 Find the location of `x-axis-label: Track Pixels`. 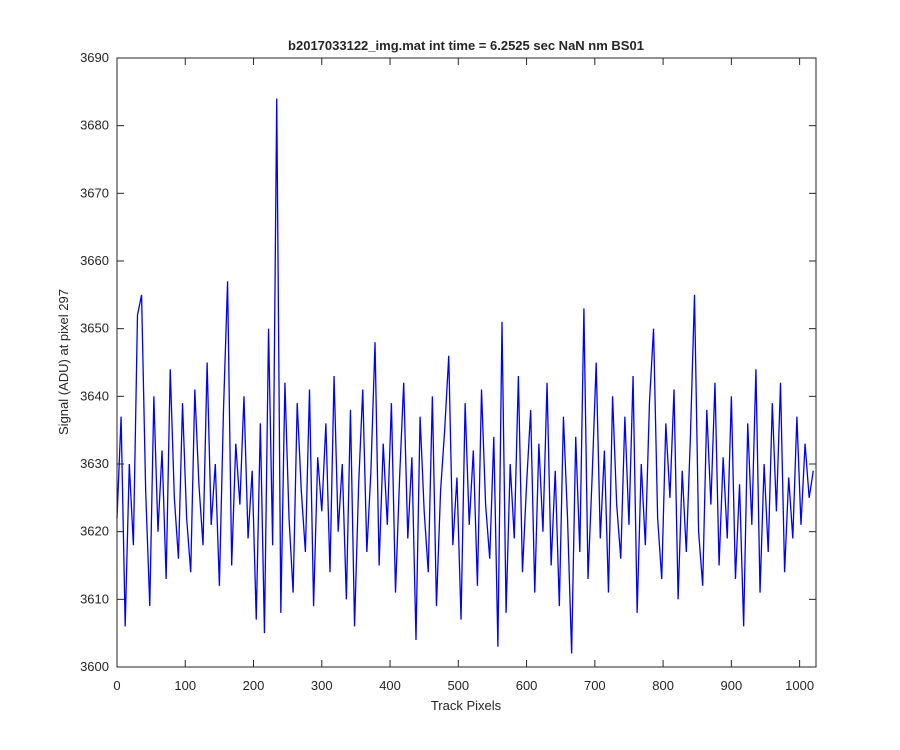

x-axis-label: Track Pixels is located at coordinates (466, 705).